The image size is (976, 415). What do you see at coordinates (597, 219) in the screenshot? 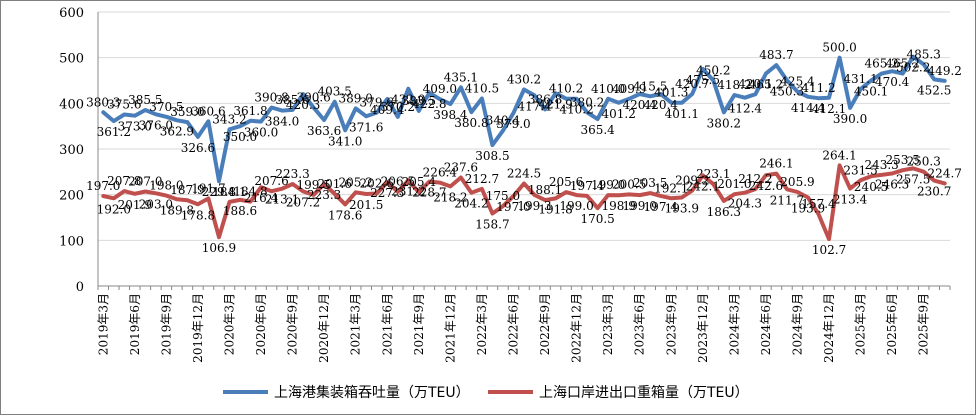
I see `series-2-data-label: 170.5` at bounding box center [597, 219].